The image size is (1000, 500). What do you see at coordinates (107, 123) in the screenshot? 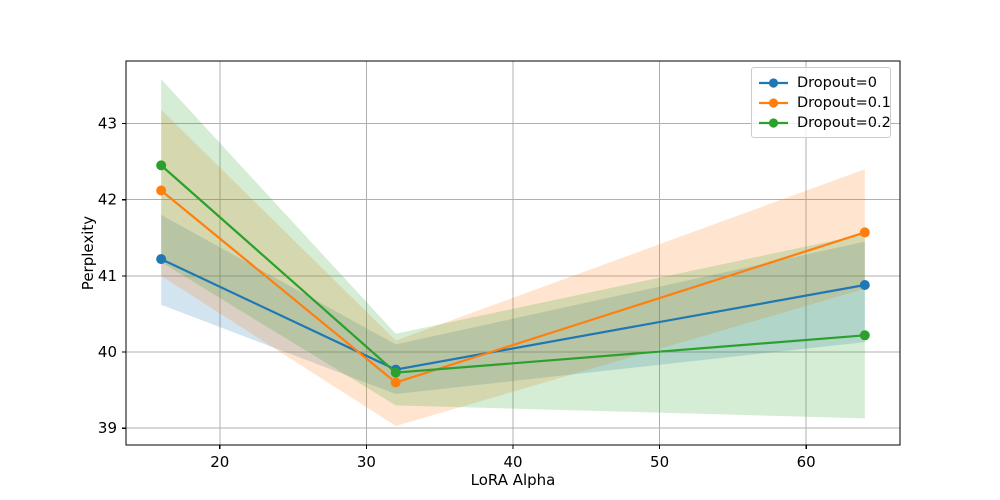
I see `y-tick-label: 43` at bounding box center [107, 123].